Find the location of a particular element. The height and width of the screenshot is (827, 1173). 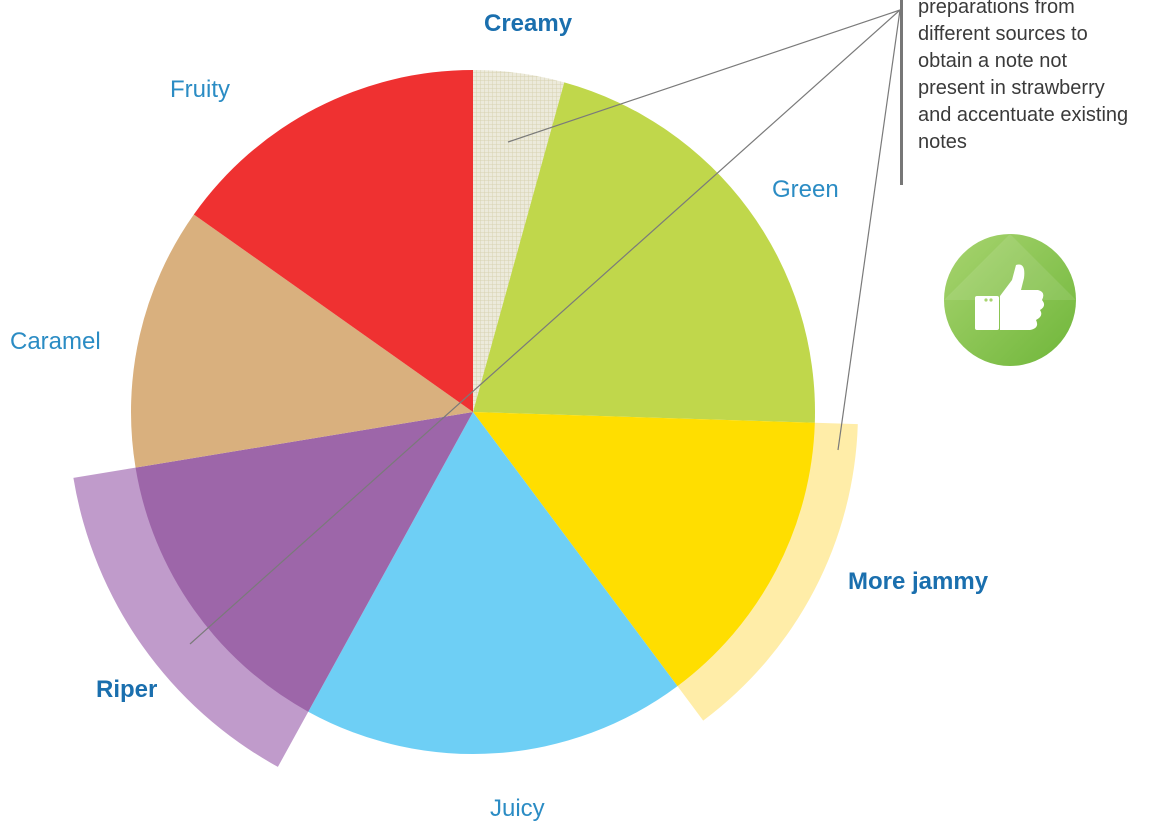

slice-riper is located at coordinates (304, 562).